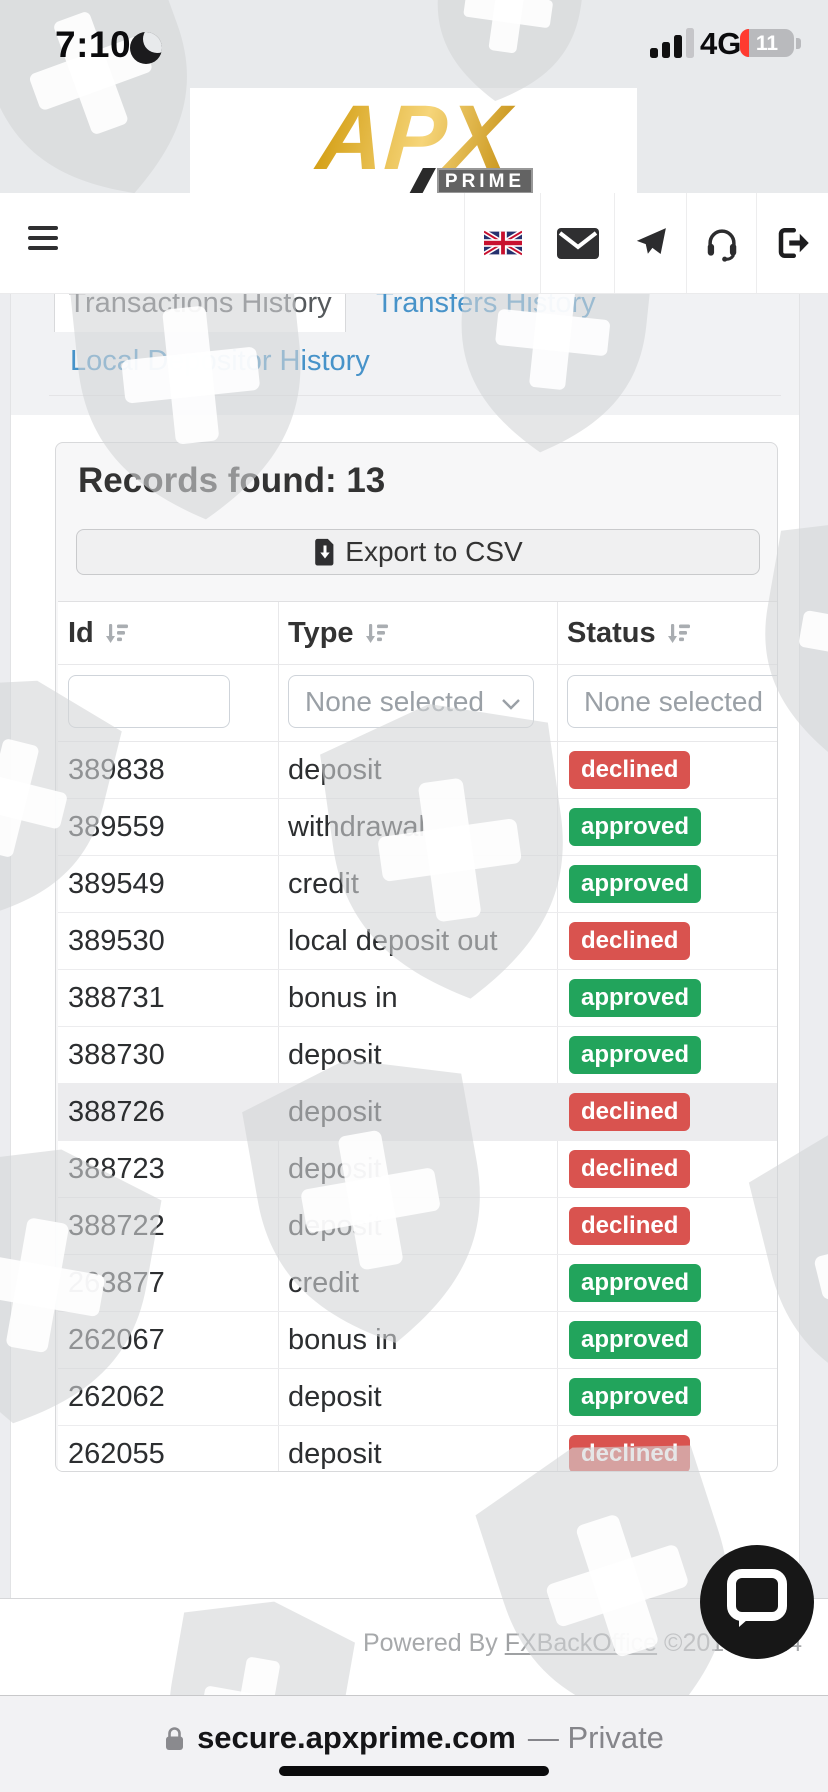  Describe the element at coordinates (232, 480) in the screenshot. I see `records-found-heading: Records found: 13` at that location.